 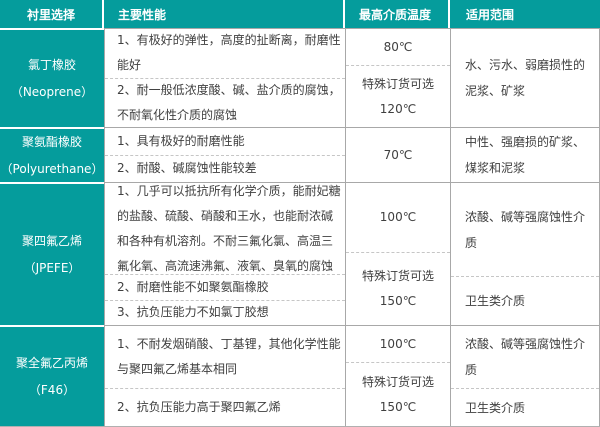 I want to click on performance-item: 2、耐酸、碱腐蚀性能较差, so click(x=225, y=168).